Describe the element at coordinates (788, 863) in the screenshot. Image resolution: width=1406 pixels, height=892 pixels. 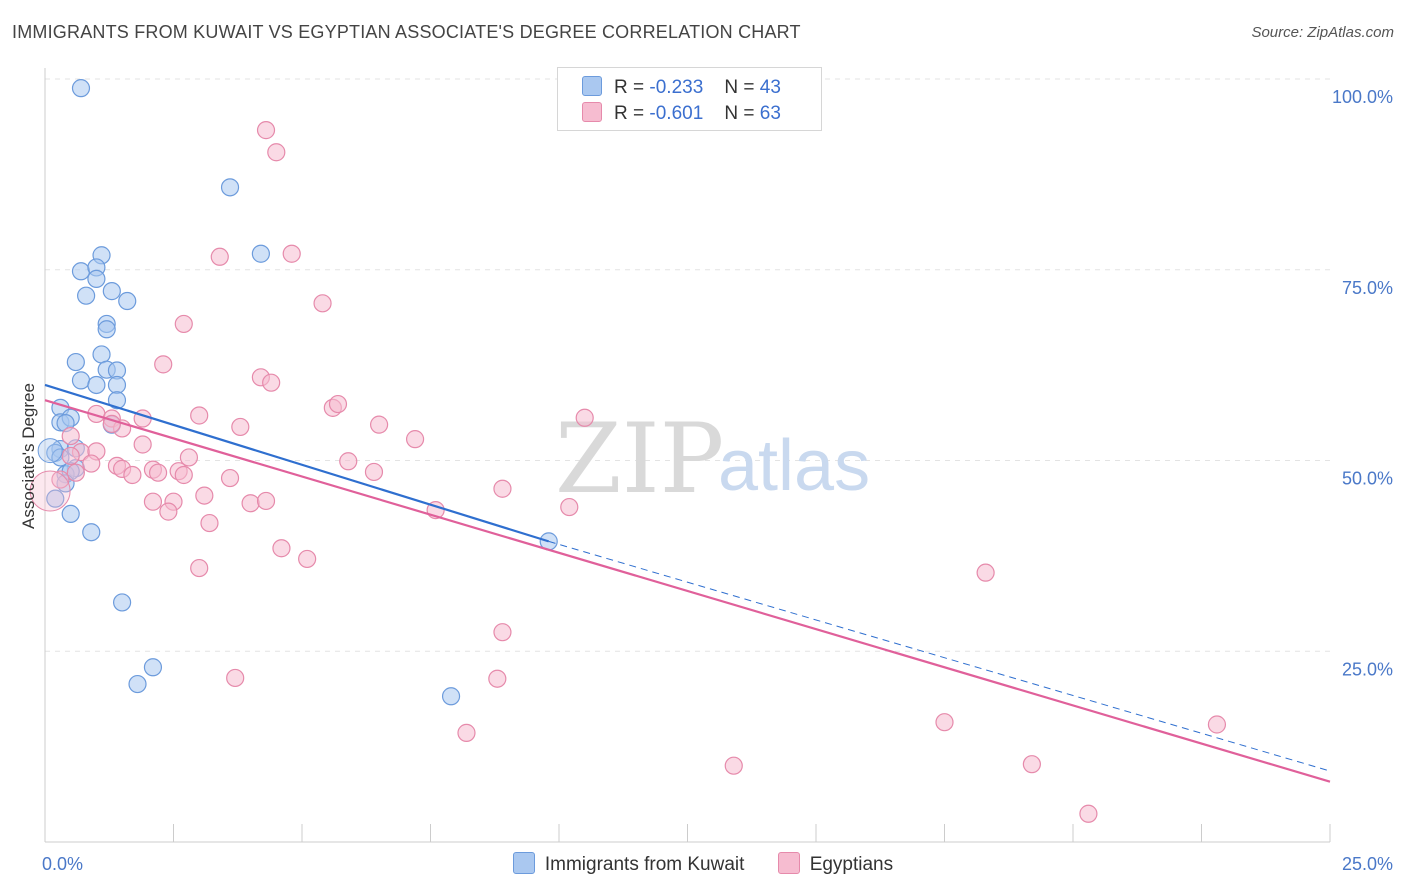
I see `series-swatch-egypt` at that location.